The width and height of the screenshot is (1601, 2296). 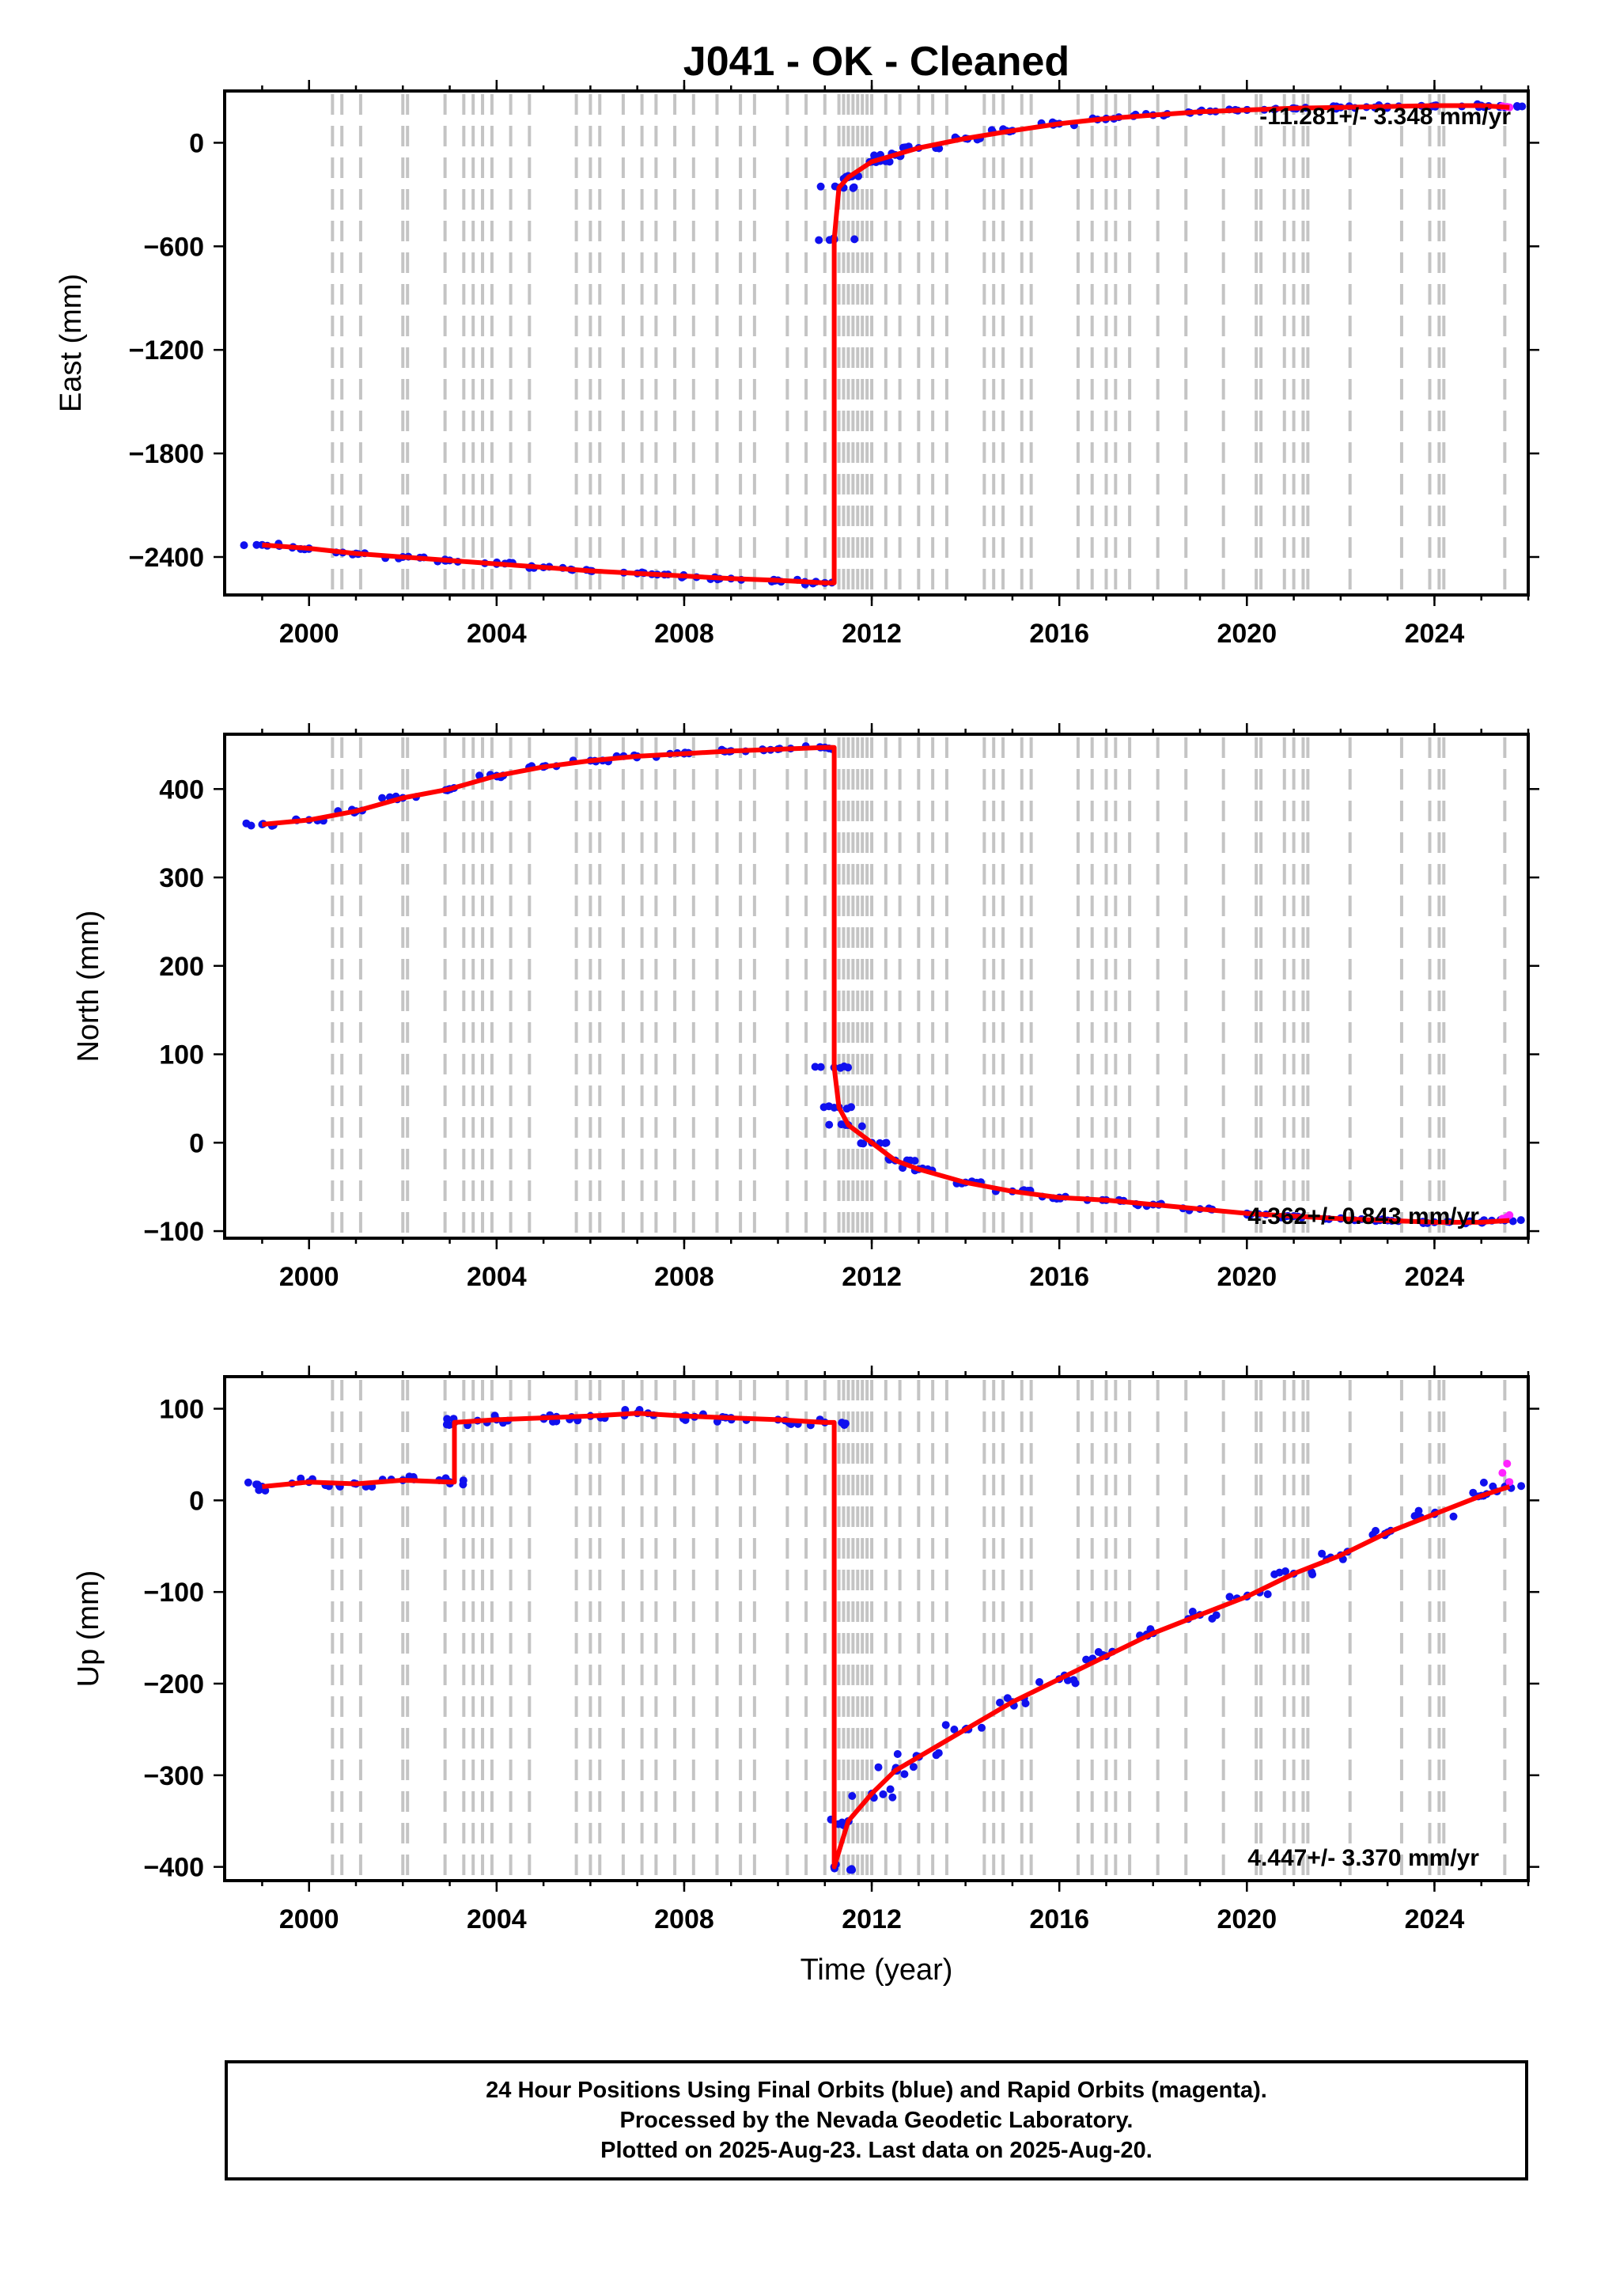 I want to click on y-tick-label: 300, so click(x=182, y=878).